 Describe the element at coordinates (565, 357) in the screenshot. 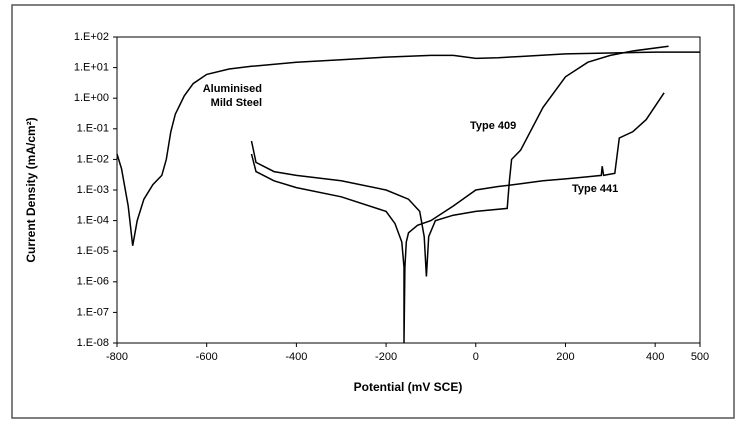

I see `x-tick-label: 200` at that location.